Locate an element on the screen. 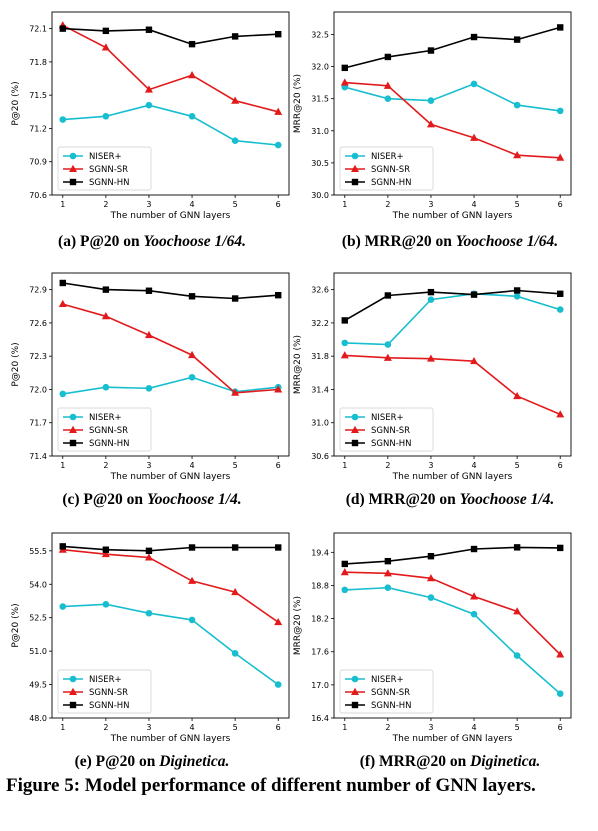  subfigure-caption: (a) P@20 on Yoochoose 1/64. is located at coordinates (152, 241).